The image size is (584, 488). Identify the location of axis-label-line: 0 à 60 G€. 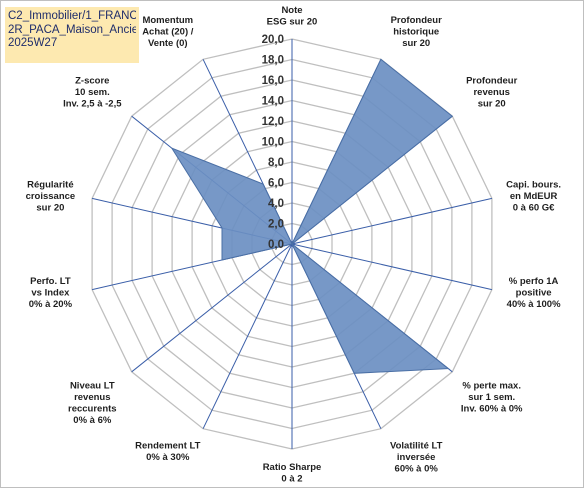
(534, 208).